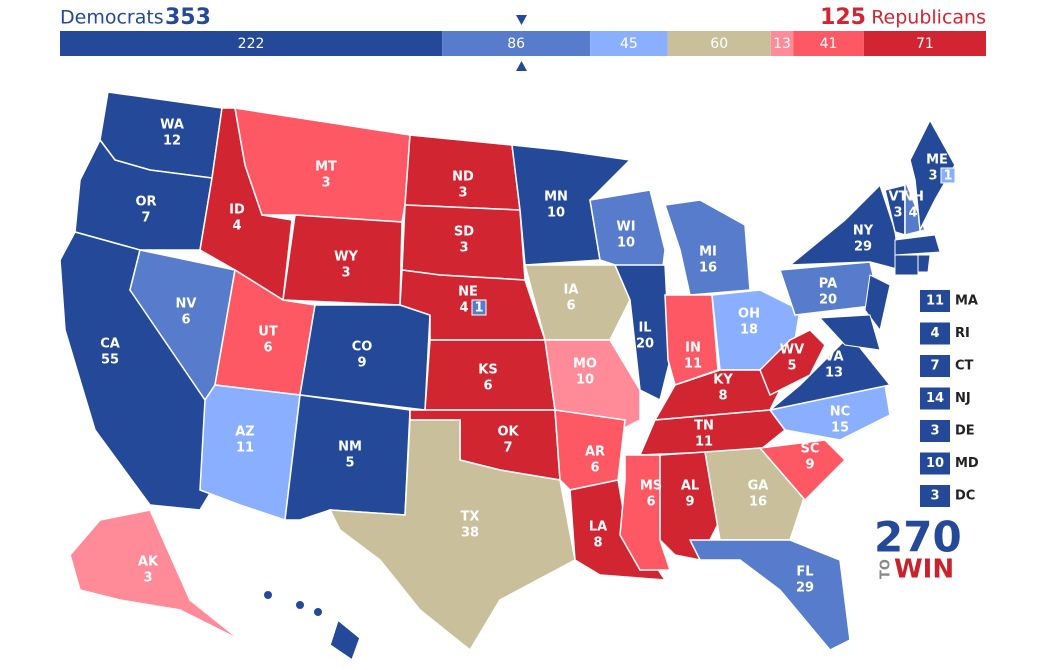 This screenshot has width=1050, height=670. I want to click on split-box, so click(948, 175).